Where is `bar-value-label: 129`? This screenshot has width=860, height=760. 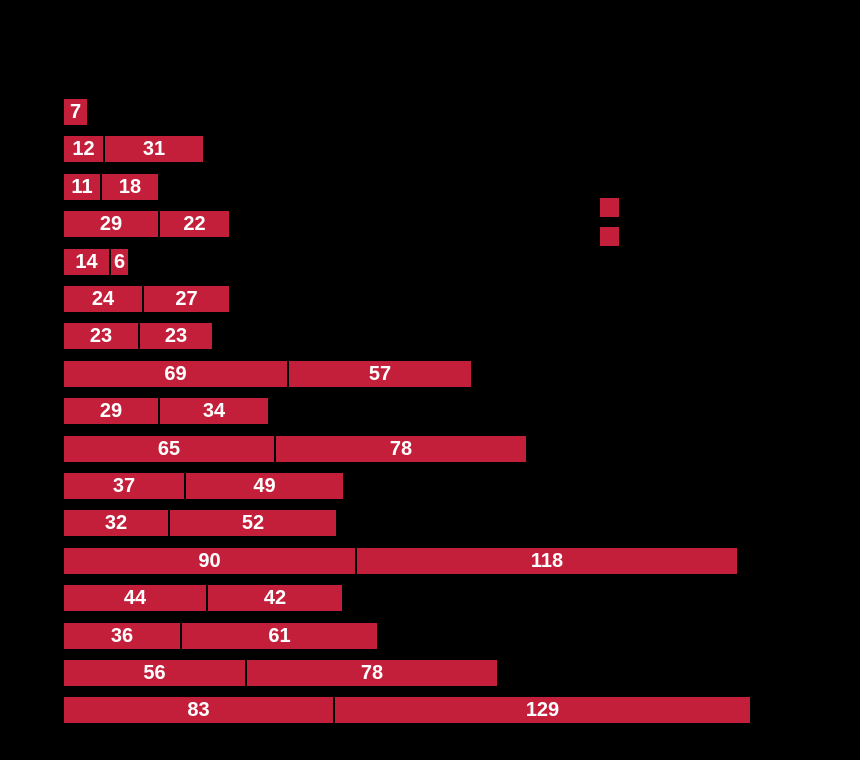 bar-value-label: 129 is located at coordinates (542, 710).